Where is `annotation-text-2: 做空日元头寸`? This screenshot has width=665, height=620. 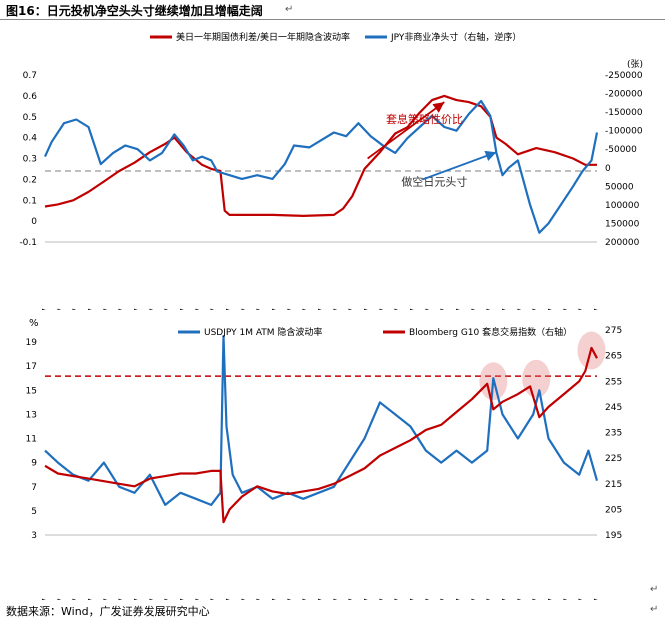
annotation-text-2: 做空日元头寸 is located at coordinates (434, 182).